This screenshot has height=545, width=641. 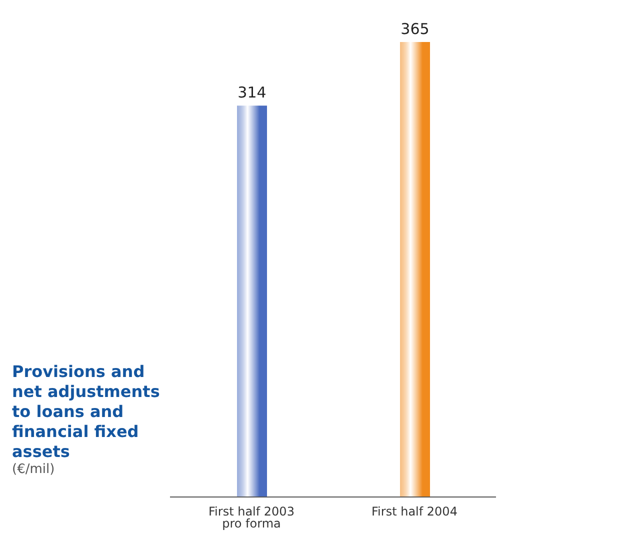 I want to click on data-label: 314, so click(x=252, y=93).